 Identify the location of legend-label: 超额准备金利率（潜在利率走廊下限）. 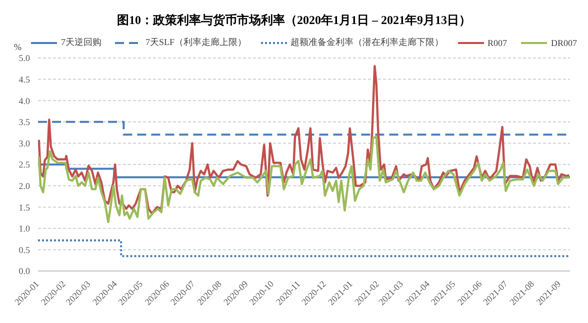
(367, 42).